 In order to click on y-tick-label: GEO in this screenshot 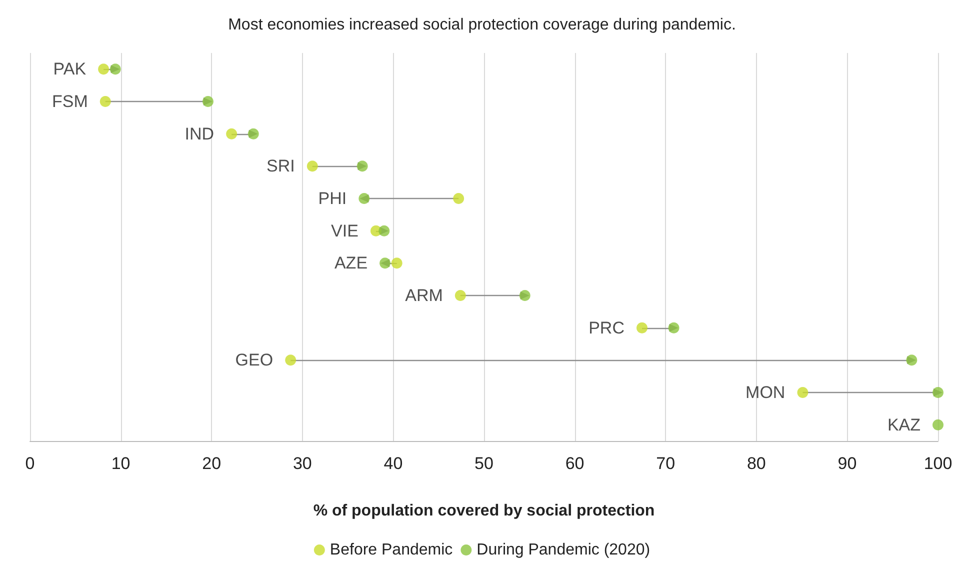, I will do `click(254, 360)`.